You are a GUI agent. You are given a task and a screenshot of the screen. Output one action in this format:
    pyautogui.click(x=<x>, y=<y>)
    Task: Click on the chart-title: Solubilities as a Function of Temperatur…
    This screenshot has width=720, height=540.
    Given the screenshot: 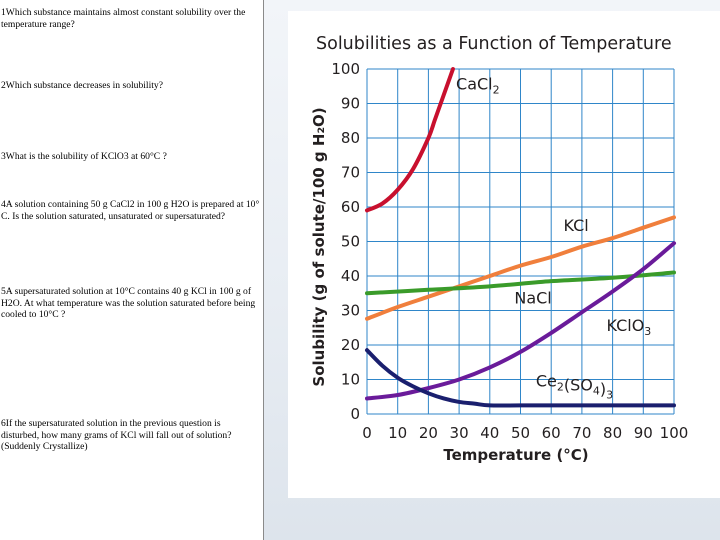 What is the action you would take?
    pyautogui.click(x=494, y=44)
    